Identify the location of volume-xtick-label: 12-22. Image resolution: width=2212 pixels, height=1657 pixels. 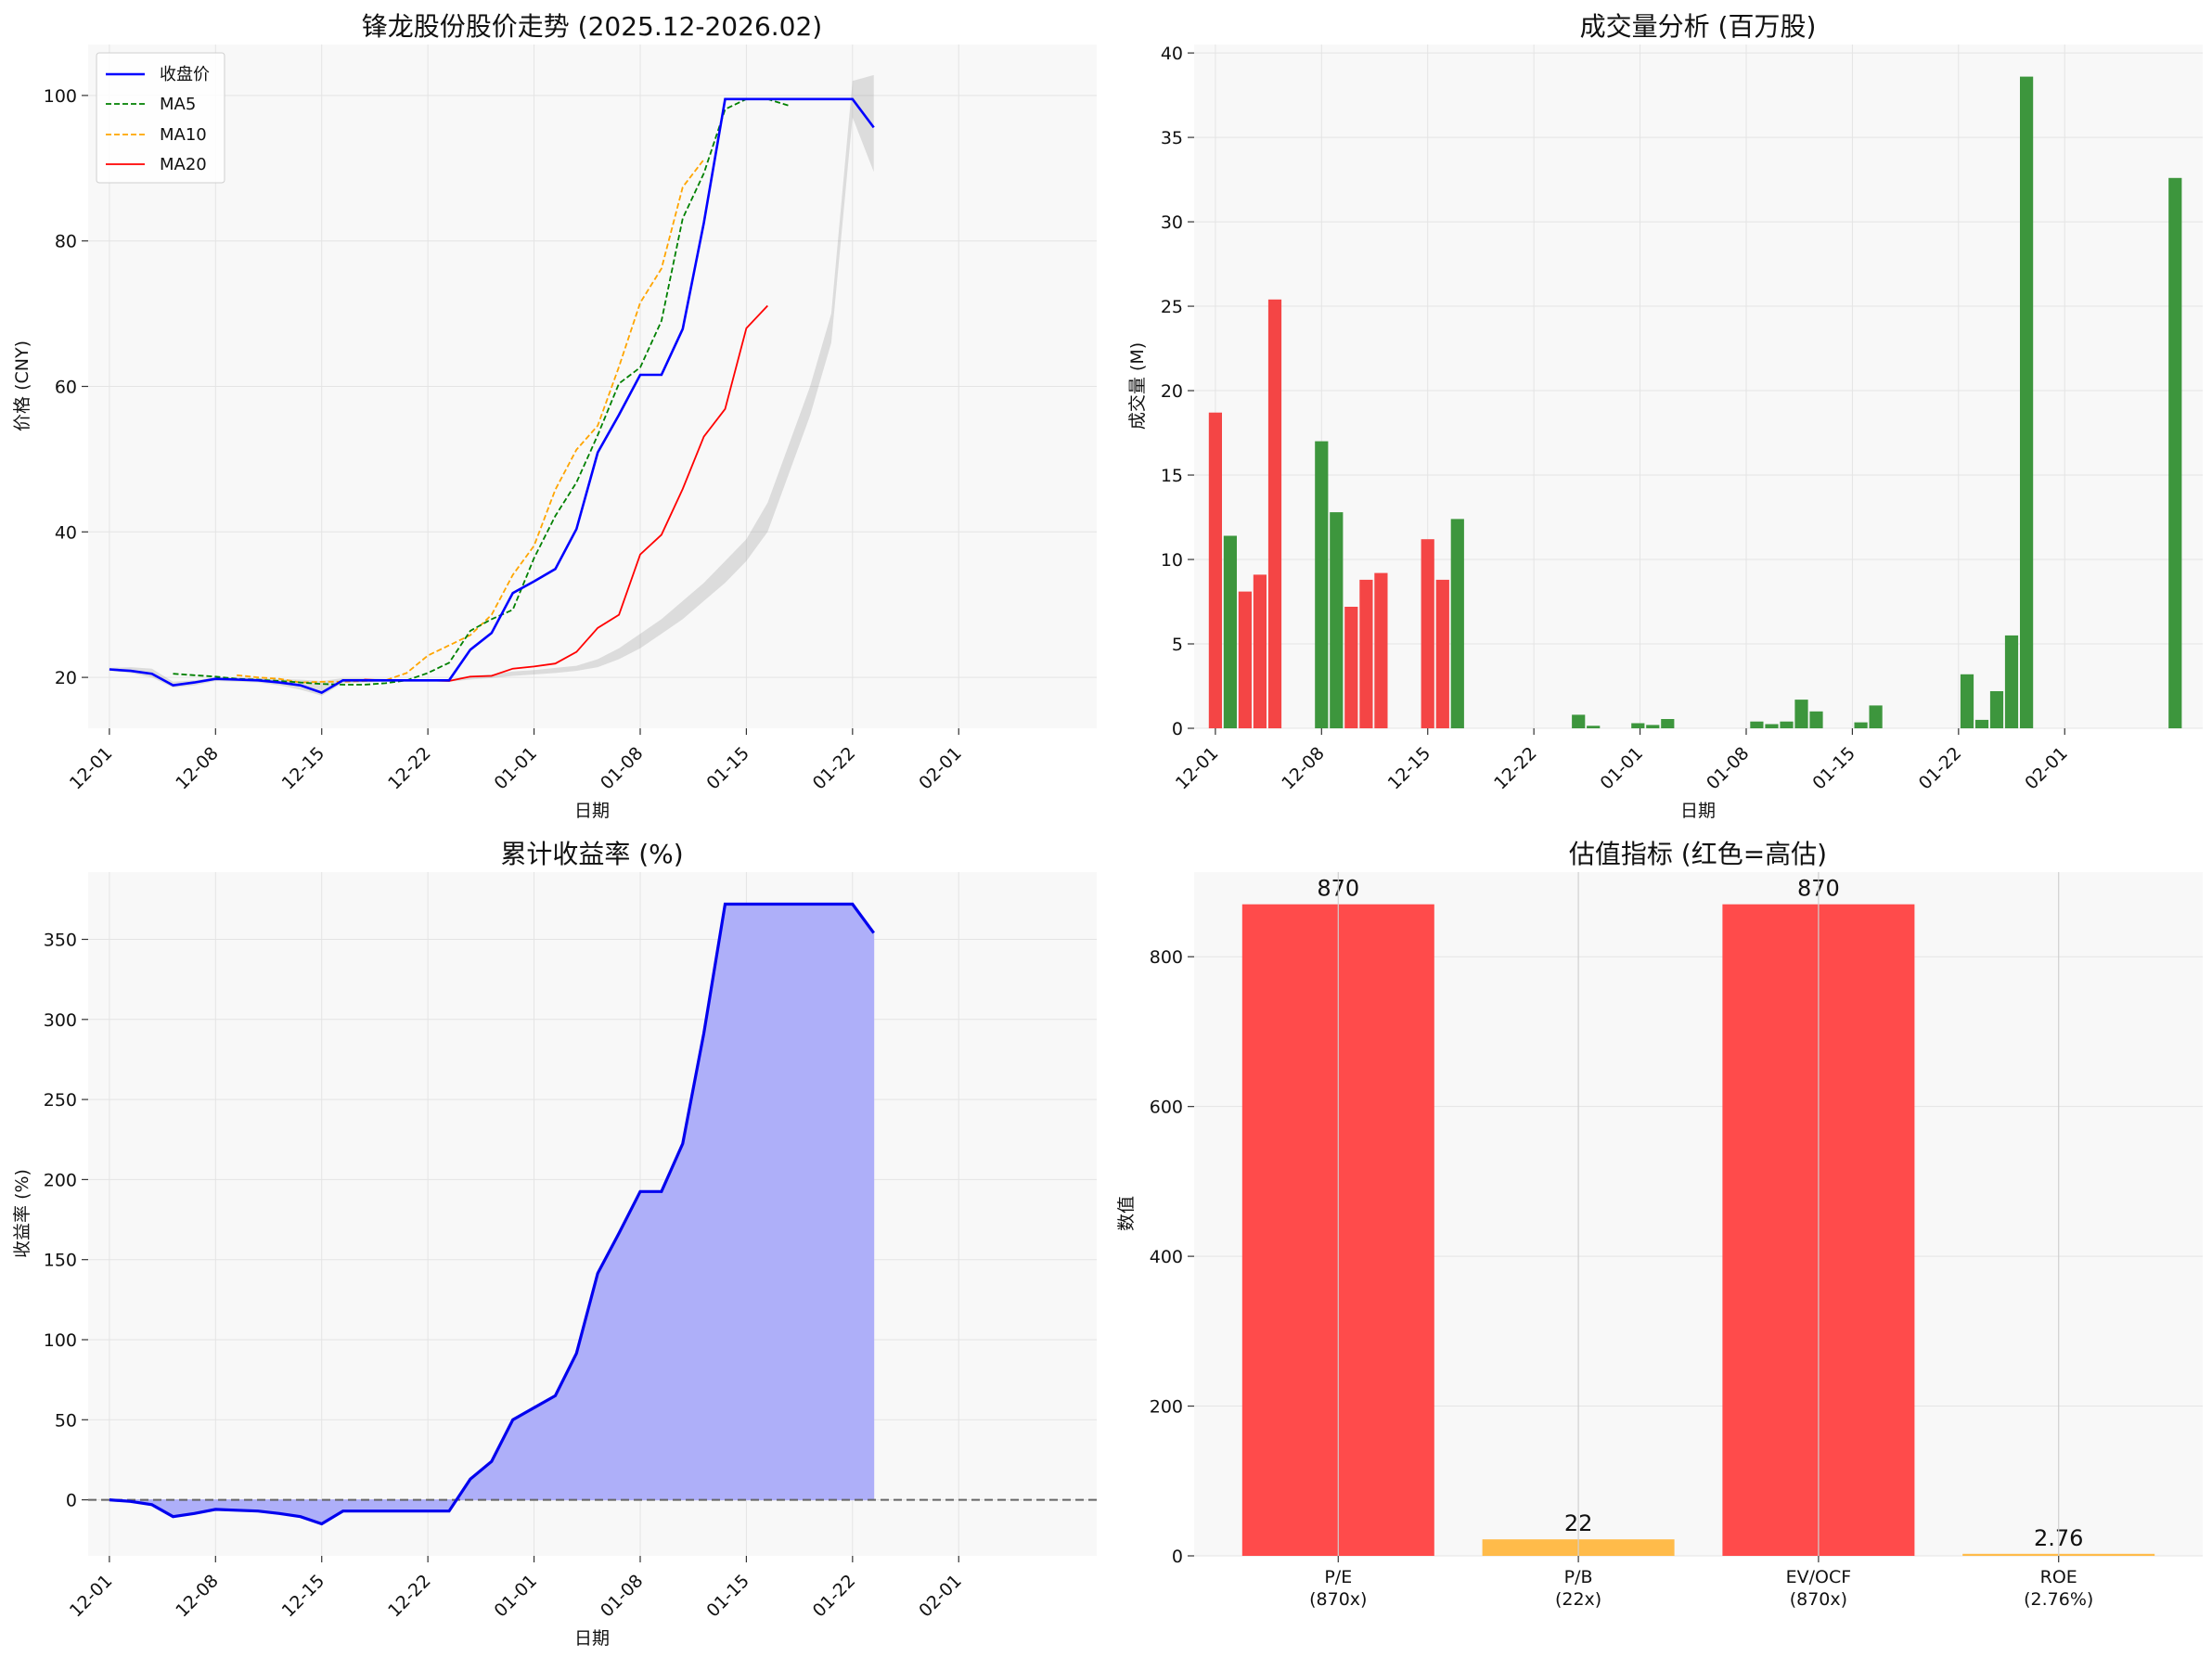
(1515, 768).